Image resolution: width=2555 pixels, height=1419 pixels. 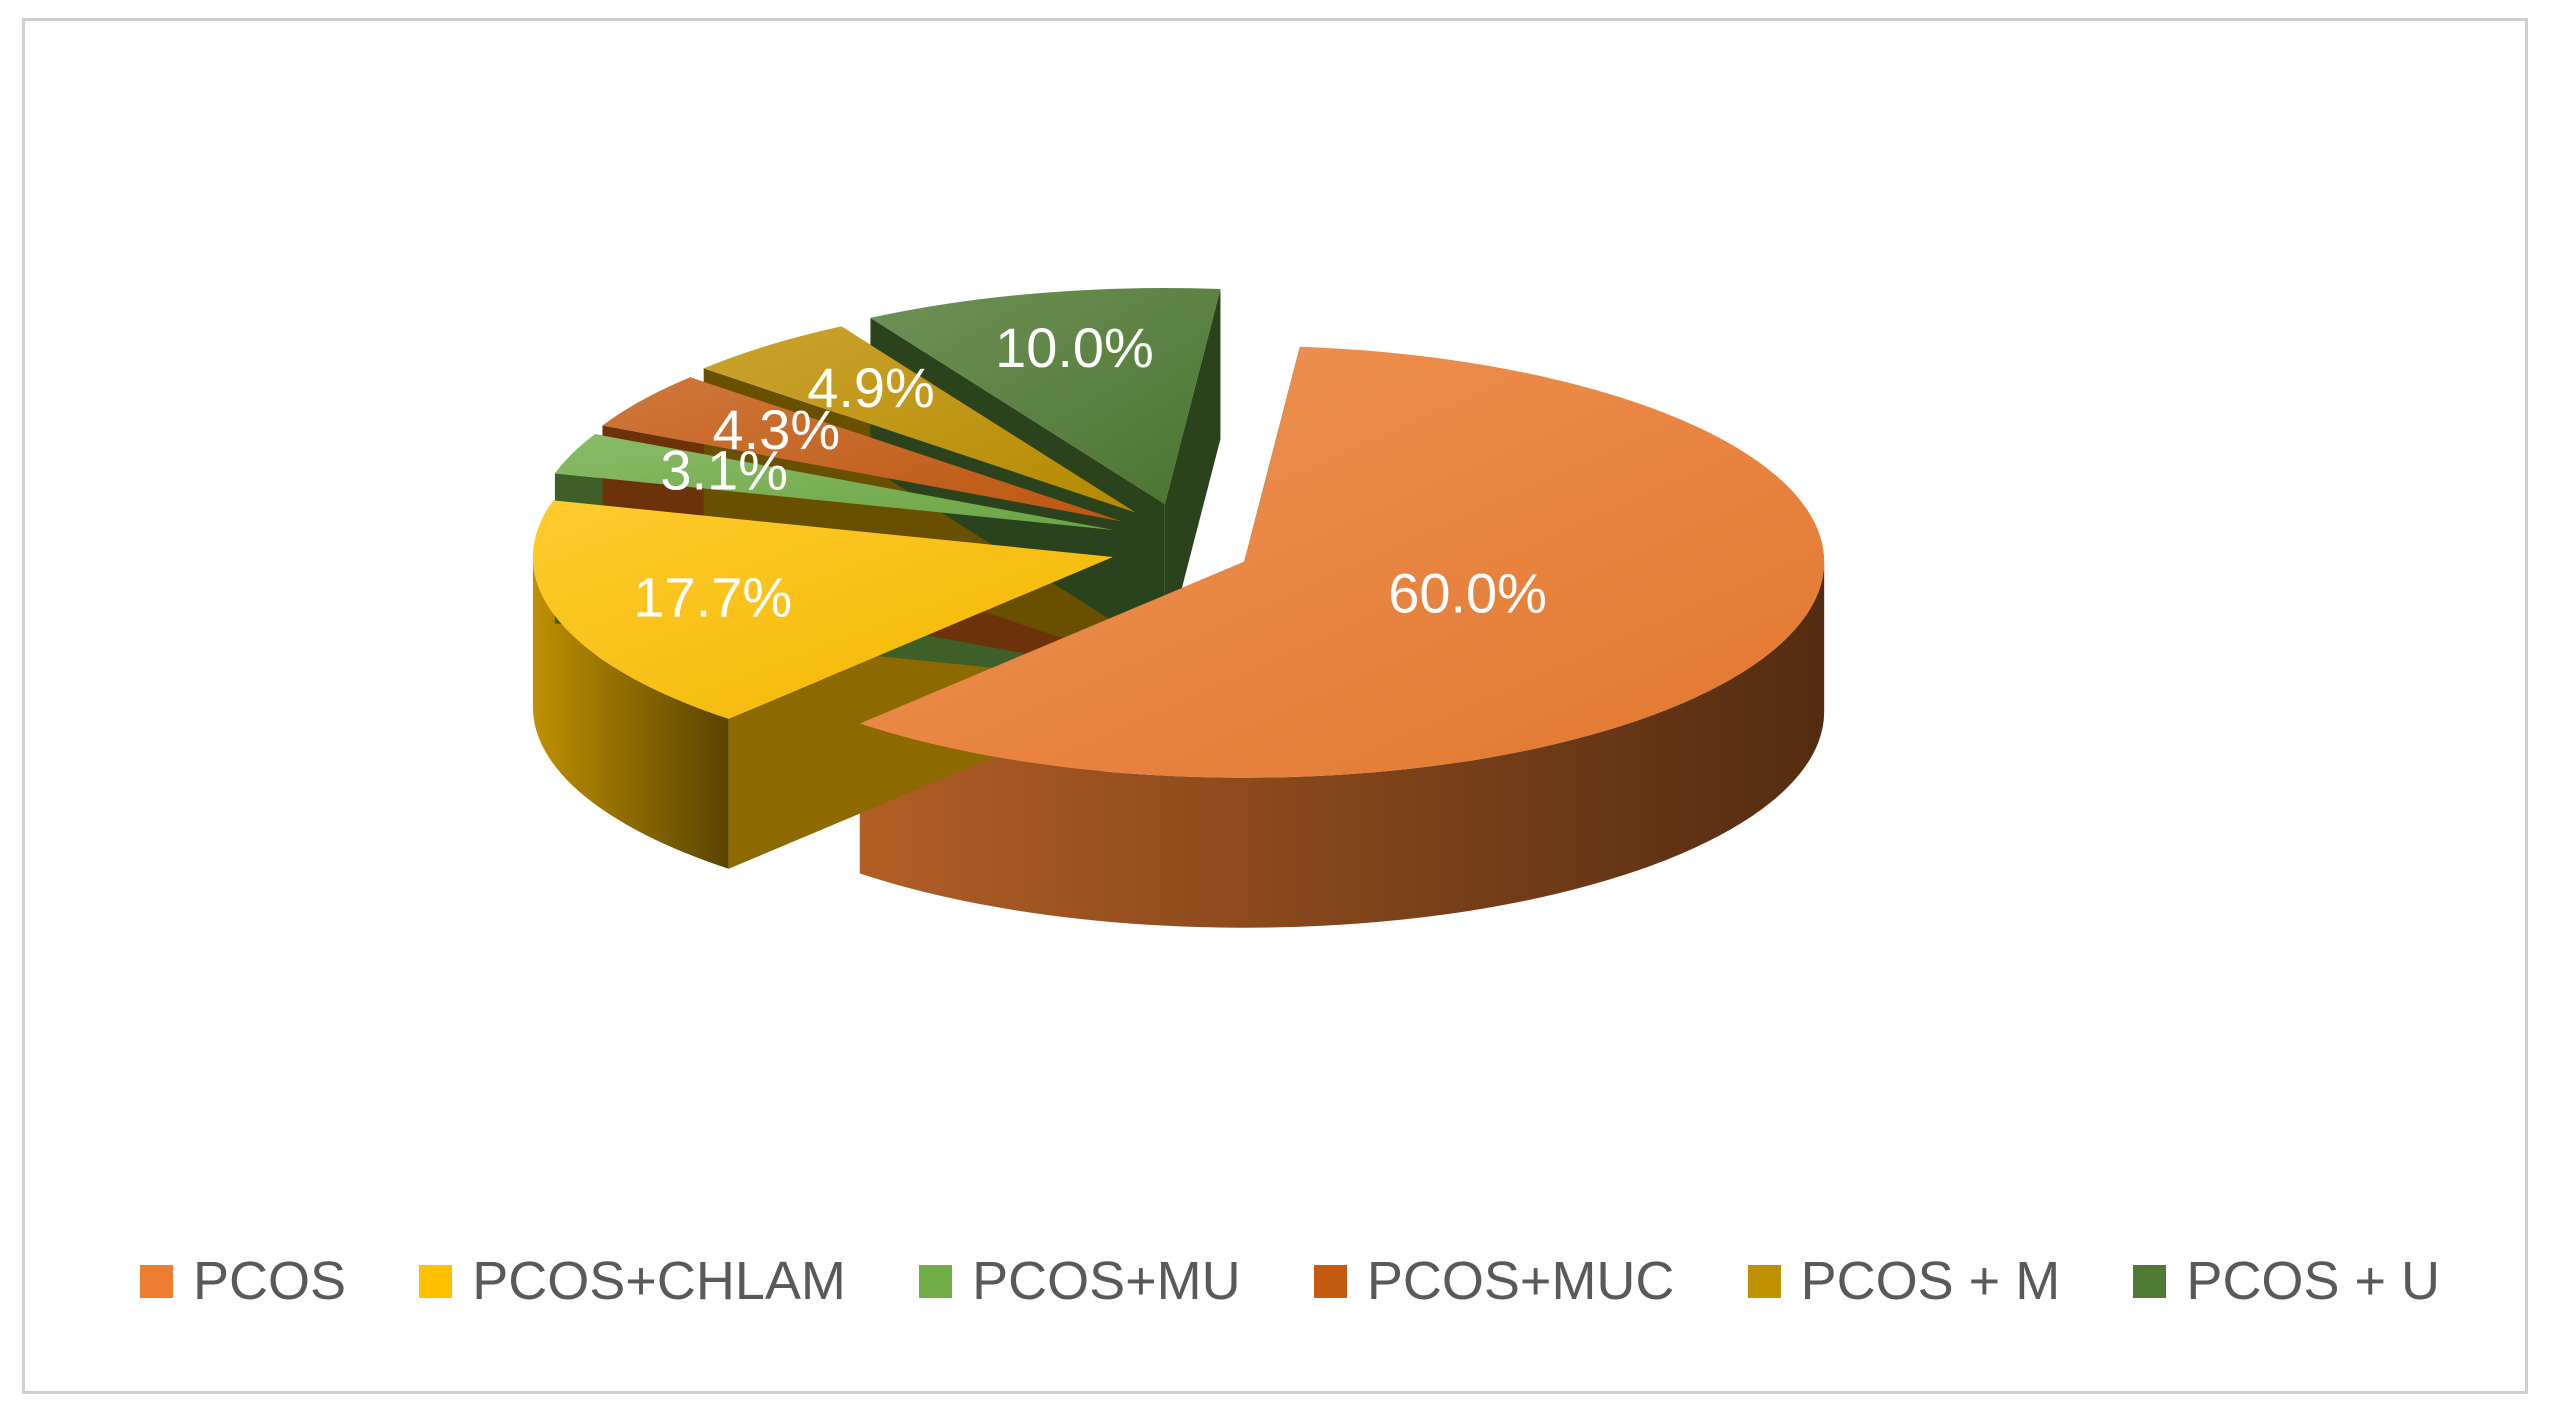 What do you see at coordinates (871, 387) in the screenshot?
I see `data-label: 4.9%` at bounding box center [871, 387].